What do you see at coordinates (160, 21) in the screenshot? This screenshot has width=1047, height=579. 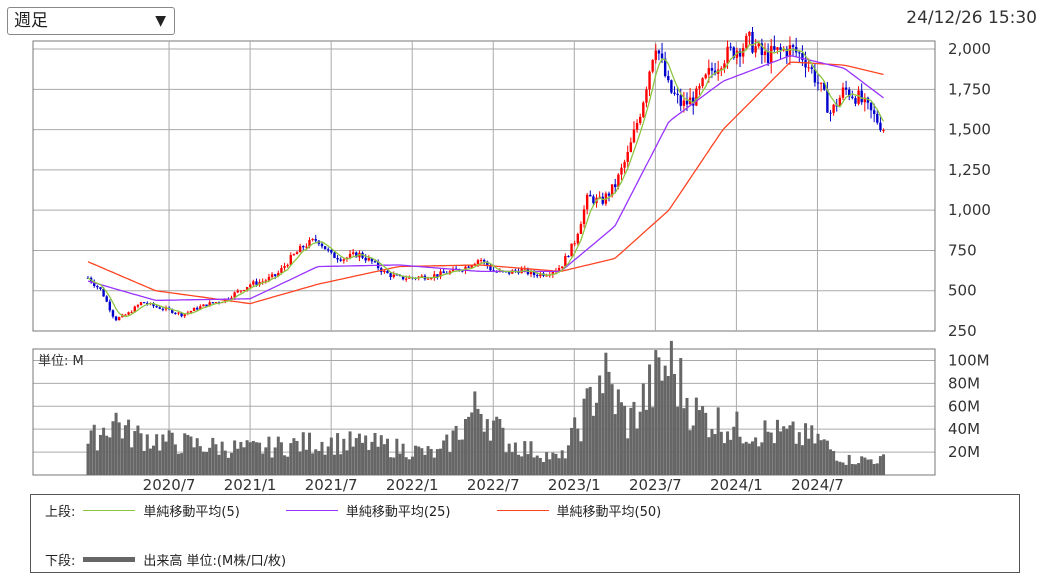 I see `chevron-down-icon: ▼` at bounding box center [160, 21].